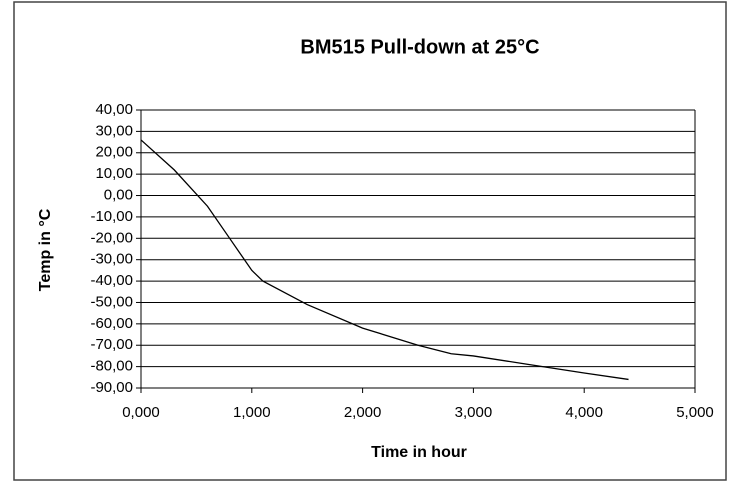  Describe the element at coordinates (363, 412) in the screenshot. I see `x-tick-label: 2,000` at that location.